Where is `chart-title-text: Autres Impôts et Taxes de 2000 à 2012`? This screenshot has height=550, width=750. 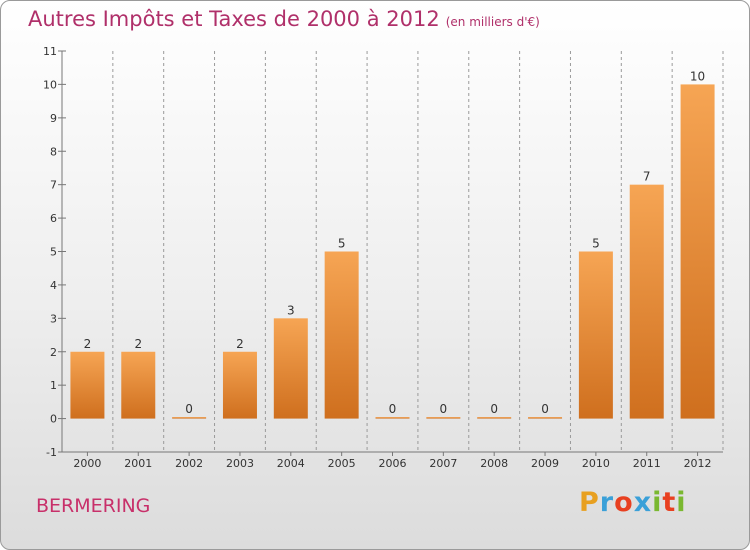
chart-title-text: Autres Impôts et Taxes de 2000 à 2012 is located at coordinates (234, 19).